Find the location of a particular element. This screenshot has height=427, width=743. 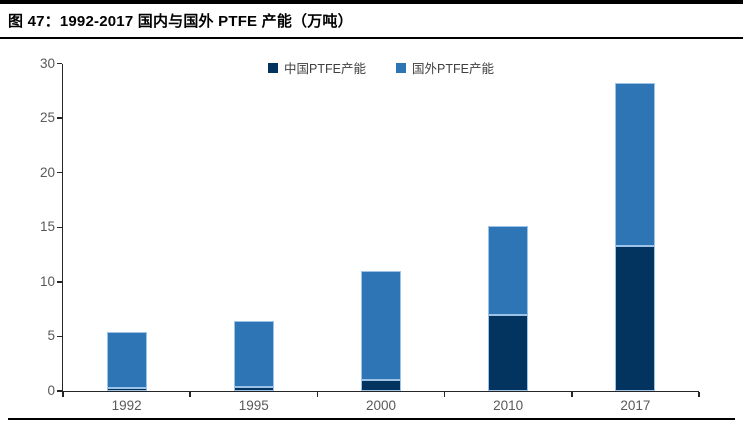

y-tick-label: 5 is located at coordinates (51, 336).